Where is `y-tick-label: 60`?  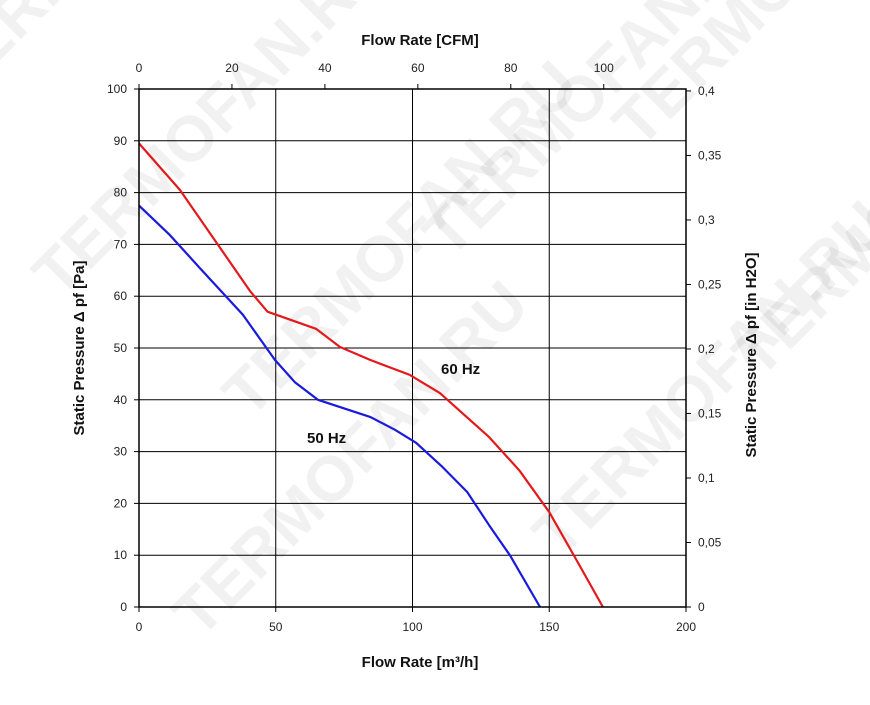 y-tick-label: 60 is located at coordinates (121, 296).